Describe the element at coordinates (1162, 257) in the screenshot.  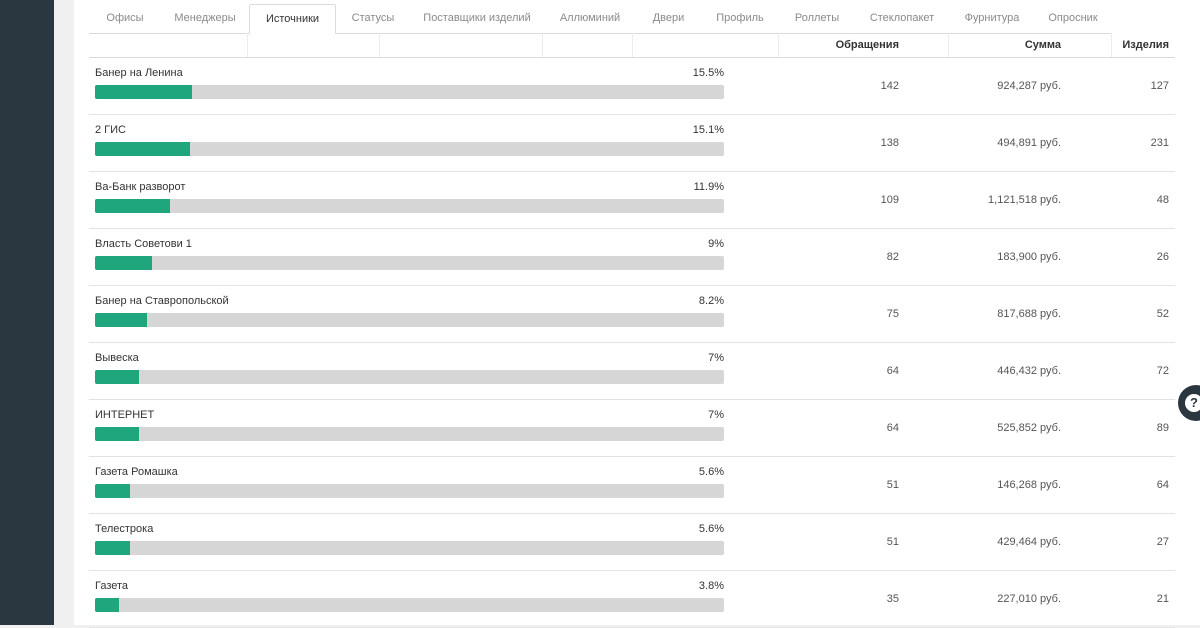
I see `items-count: 26` at that location.